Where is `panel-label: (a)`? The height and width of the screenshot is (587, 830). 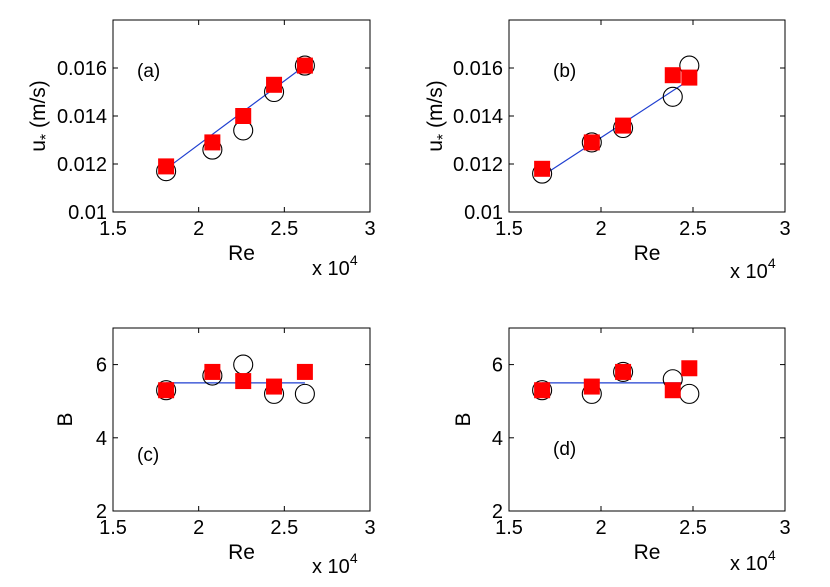
panel-label: (a) is located at coordinates (148, 71).